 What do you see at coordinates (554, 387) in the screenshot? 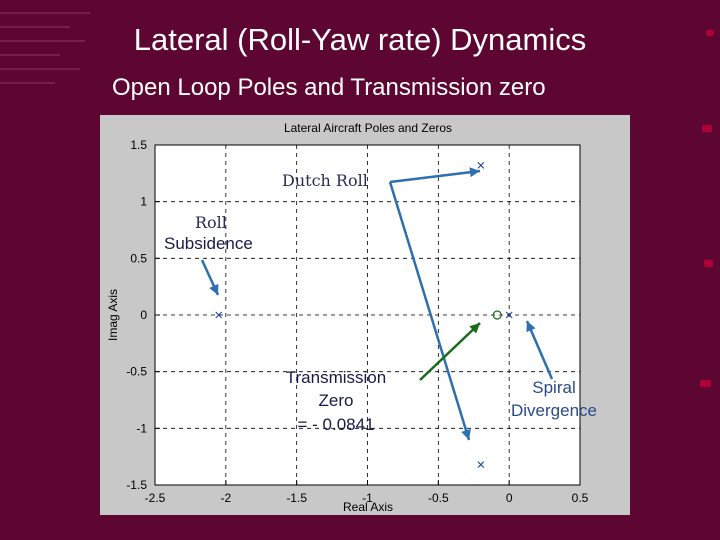
I see `spiral-divergence-label-line1: Spiral` at bounding box center [554, 387].